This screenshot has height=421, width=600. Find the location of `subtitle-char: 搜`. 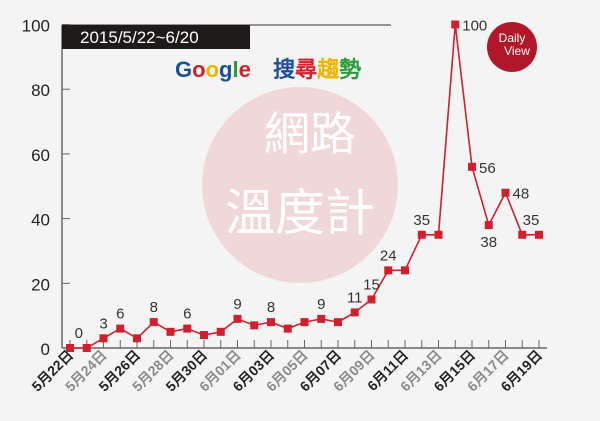

subtitle-char: 搜 is located at coordinates (284, 69).